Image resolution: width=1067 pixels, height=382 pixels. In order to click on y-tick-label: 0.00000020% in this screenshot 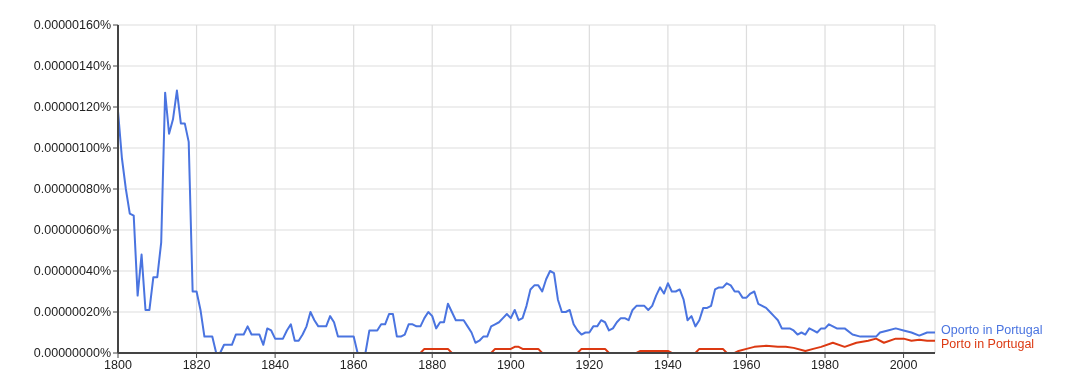, I will do `click(72, 312)`.